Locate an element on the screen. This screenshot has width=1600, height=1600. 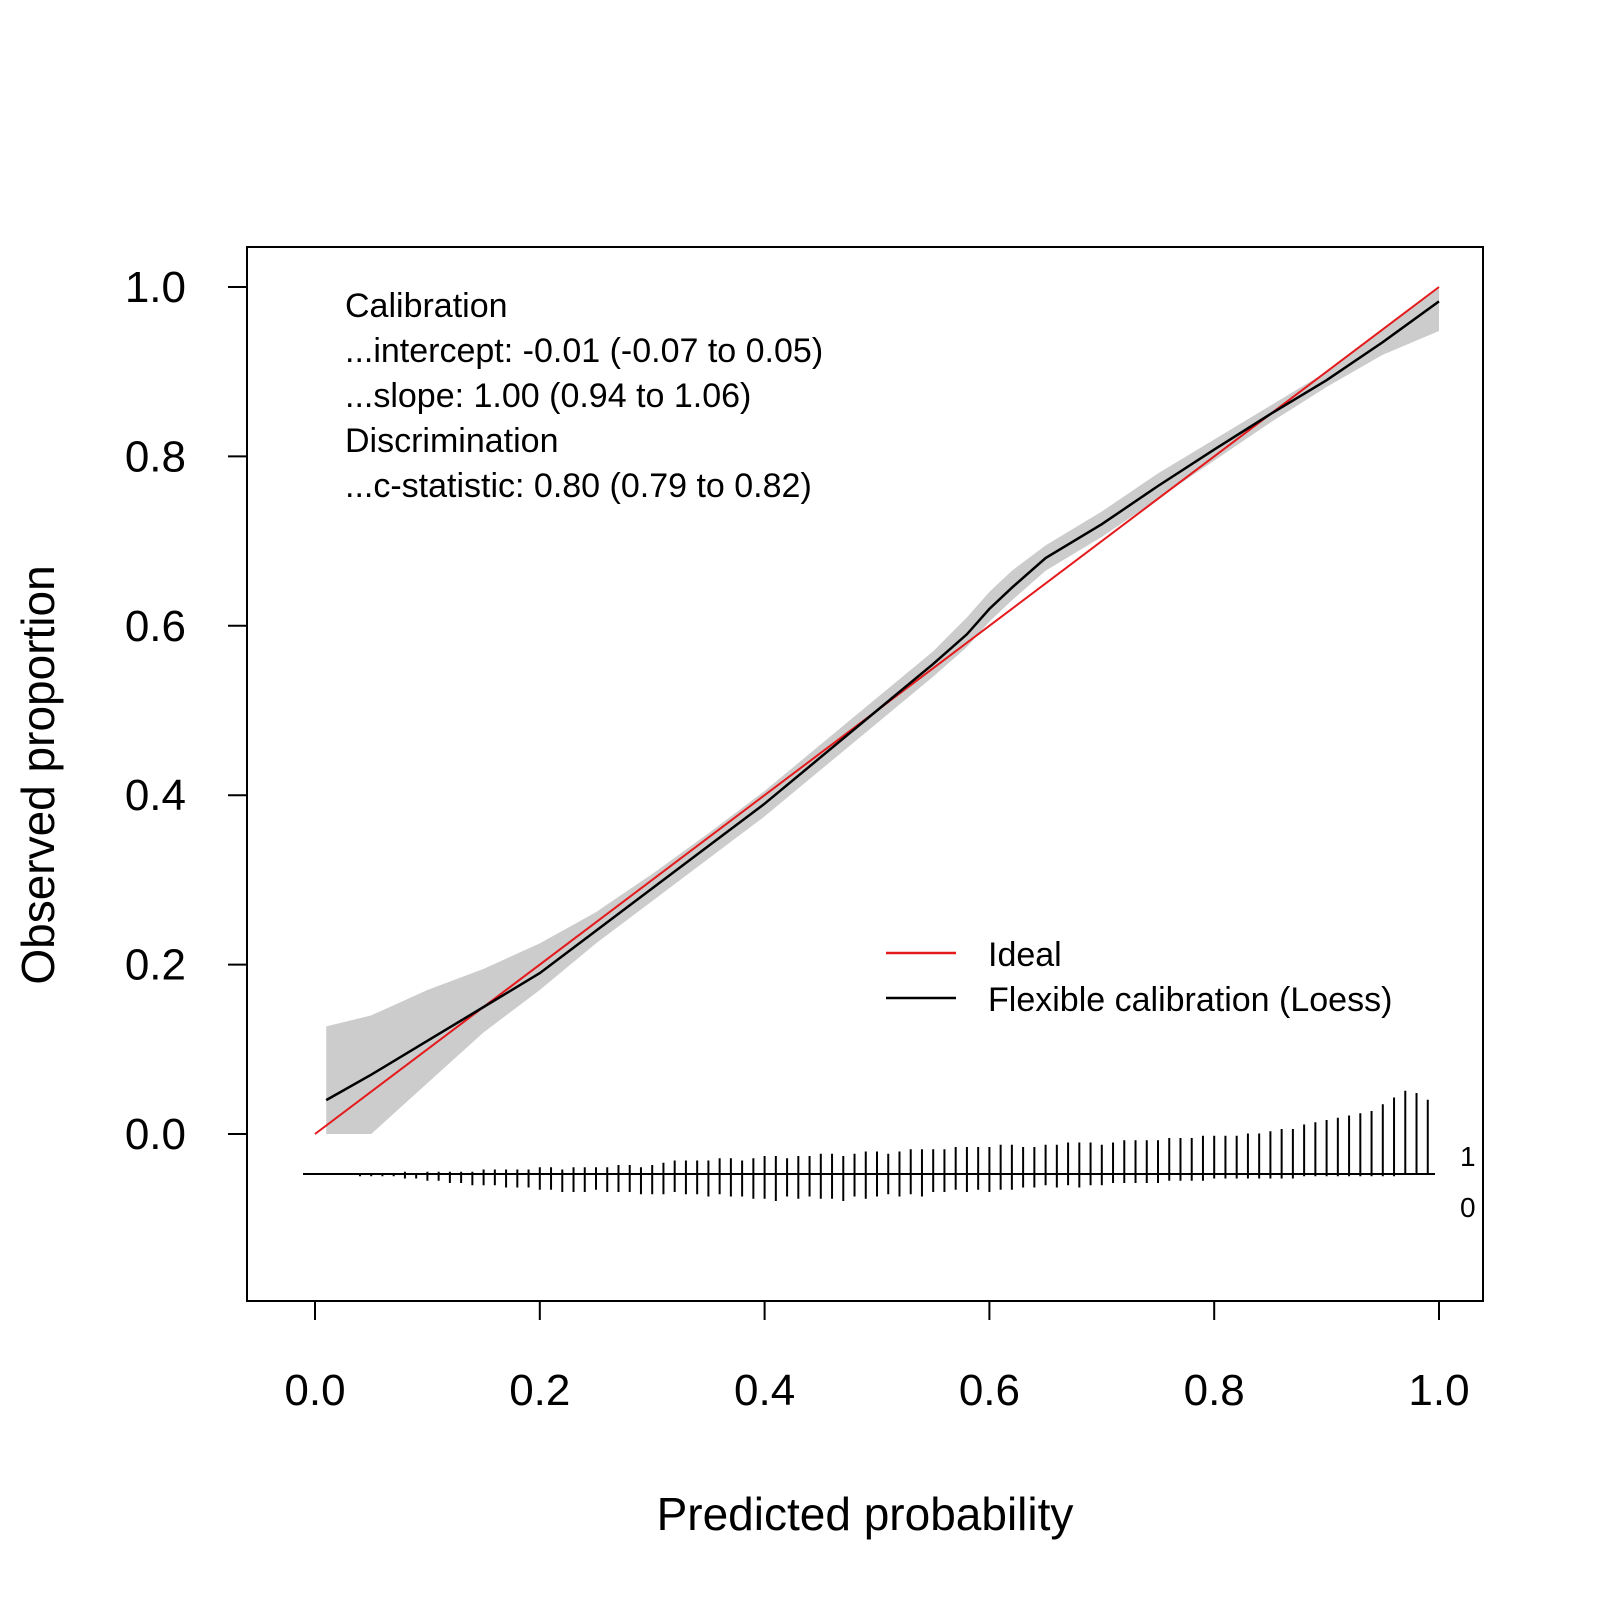
stats-line-cstatistic: ...c-statistic: 0.80 (0.79 to 0.82) is located at coordinates (578, 486).